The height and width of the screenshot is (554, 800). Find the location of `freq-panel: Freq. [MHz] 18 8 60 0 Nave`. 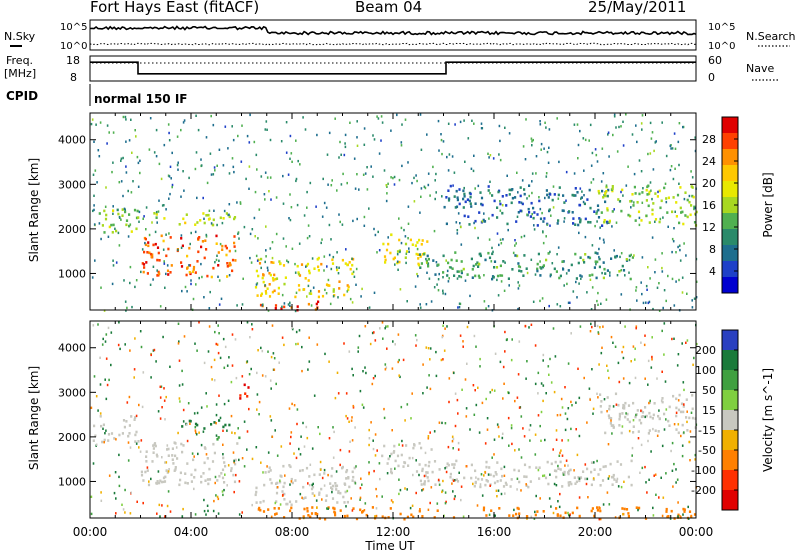

freq-panel: Freq. [MHz] 18 8 60 0 Nave is located at coordinates (391, 69).